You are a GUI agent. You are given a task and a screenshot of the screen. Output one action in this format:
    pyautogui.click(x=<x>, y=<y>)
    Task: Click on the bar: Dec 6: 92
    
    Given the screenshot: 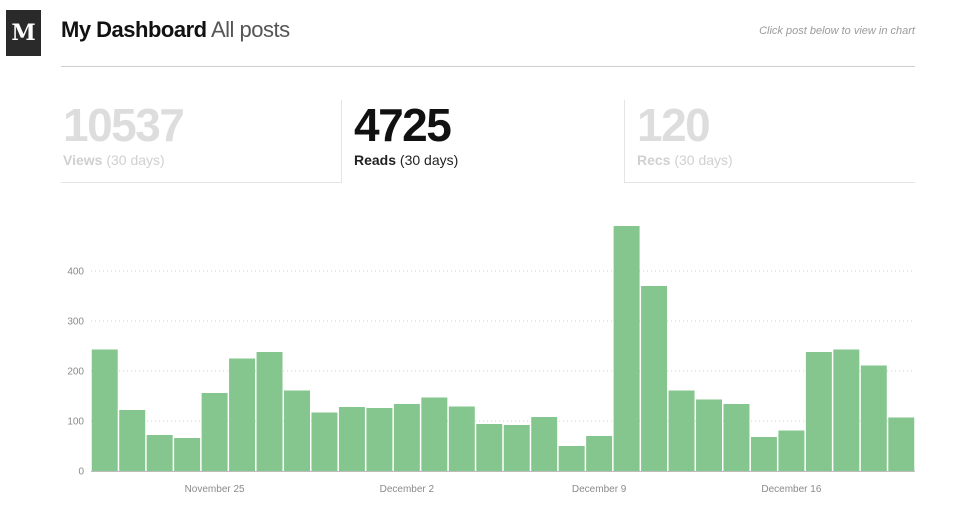 What is the action you would take?
    pyautogui.click(x=516, y=448)
    